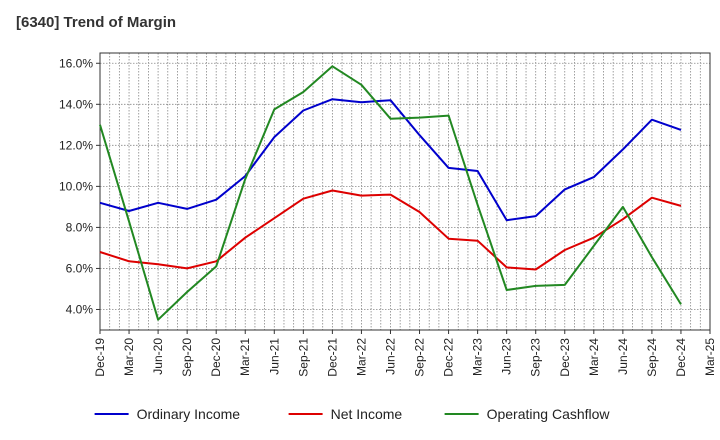 The height and width of the screenshot is (440, 720). I want to click on x-tick-label: Jun-24, so click(623, 356).